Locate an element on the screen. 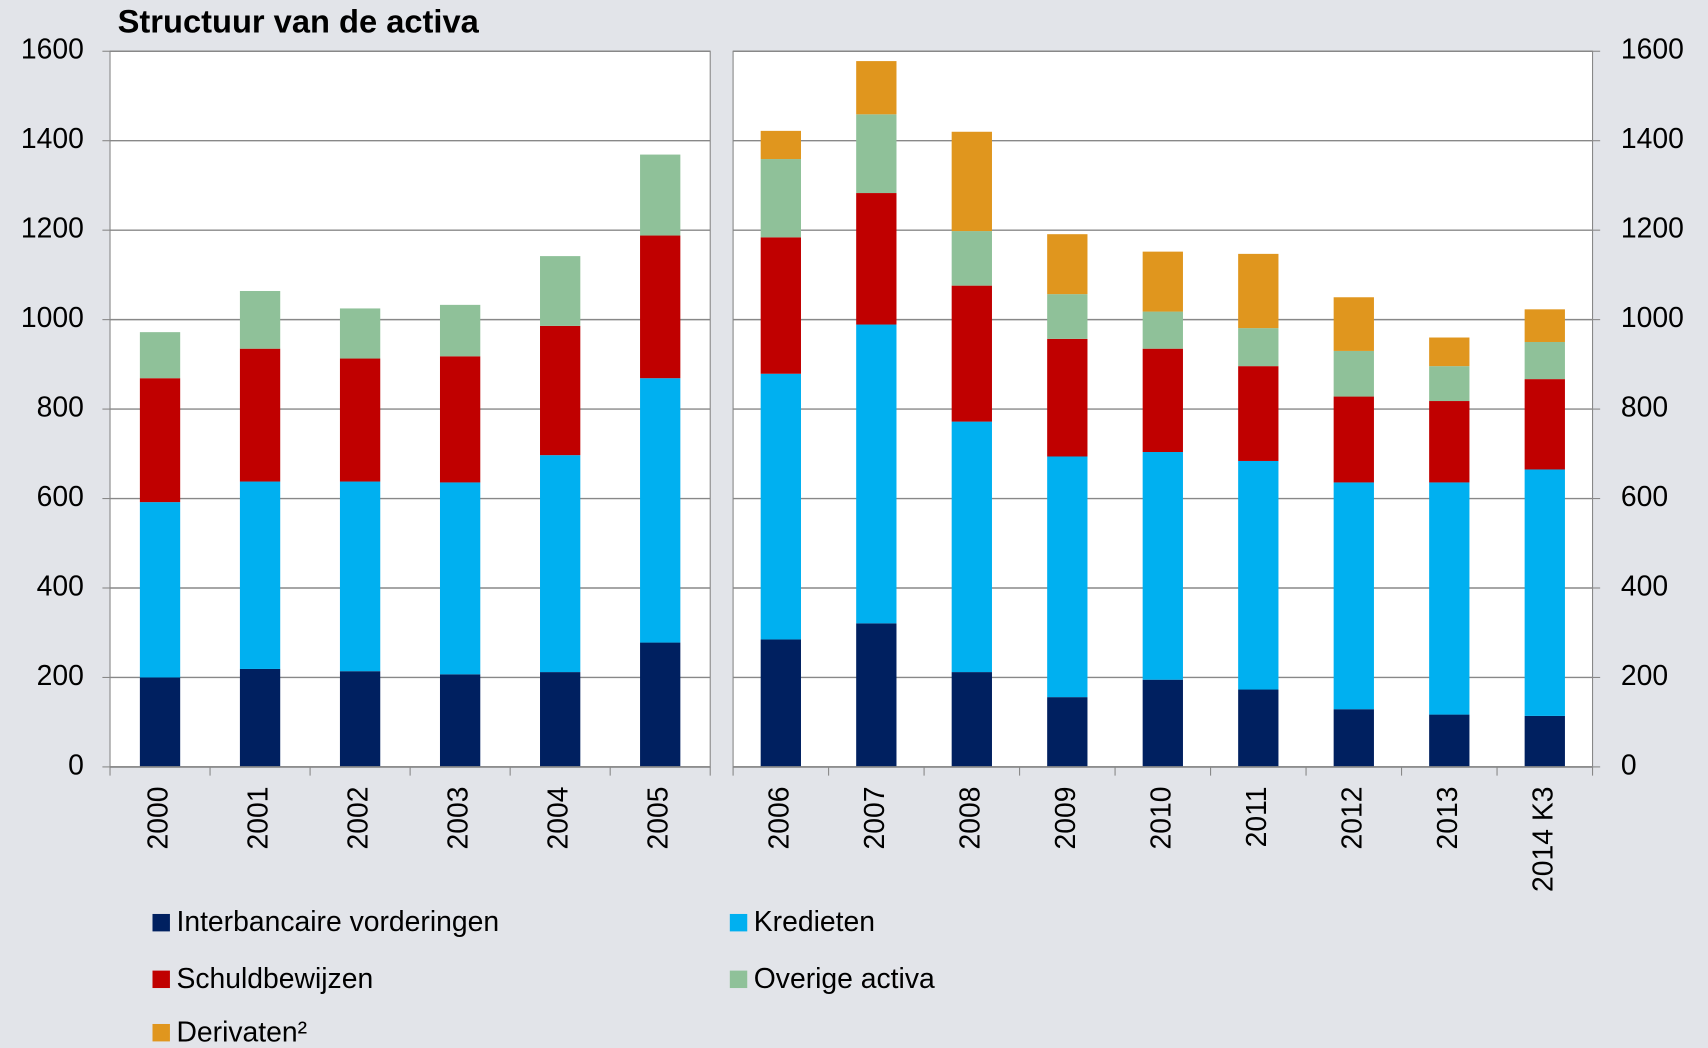 This screenshot has width=1708, height=1048. y2-tick-label: 400 is located at coordinates (1644, 586).